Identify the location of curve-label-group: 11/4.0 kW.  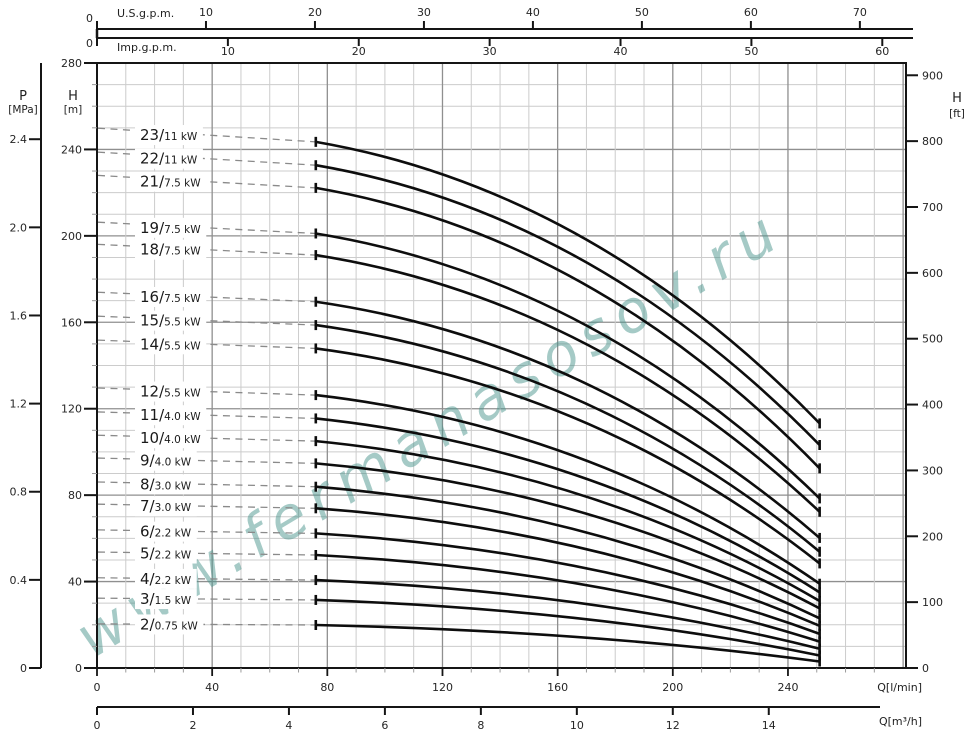
(171, 415).